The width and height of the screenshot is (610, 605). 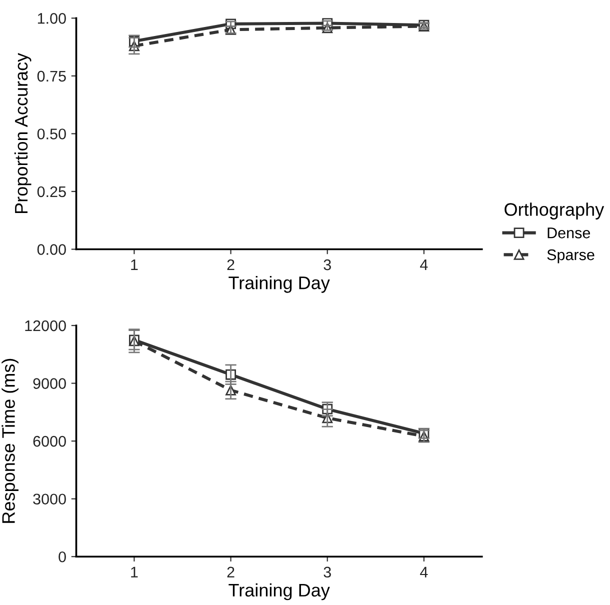 What do you see at coordinates (51, 192) in the screenshot?
I see `y-tick-label: 0.25` at bounding box center [51, 192].